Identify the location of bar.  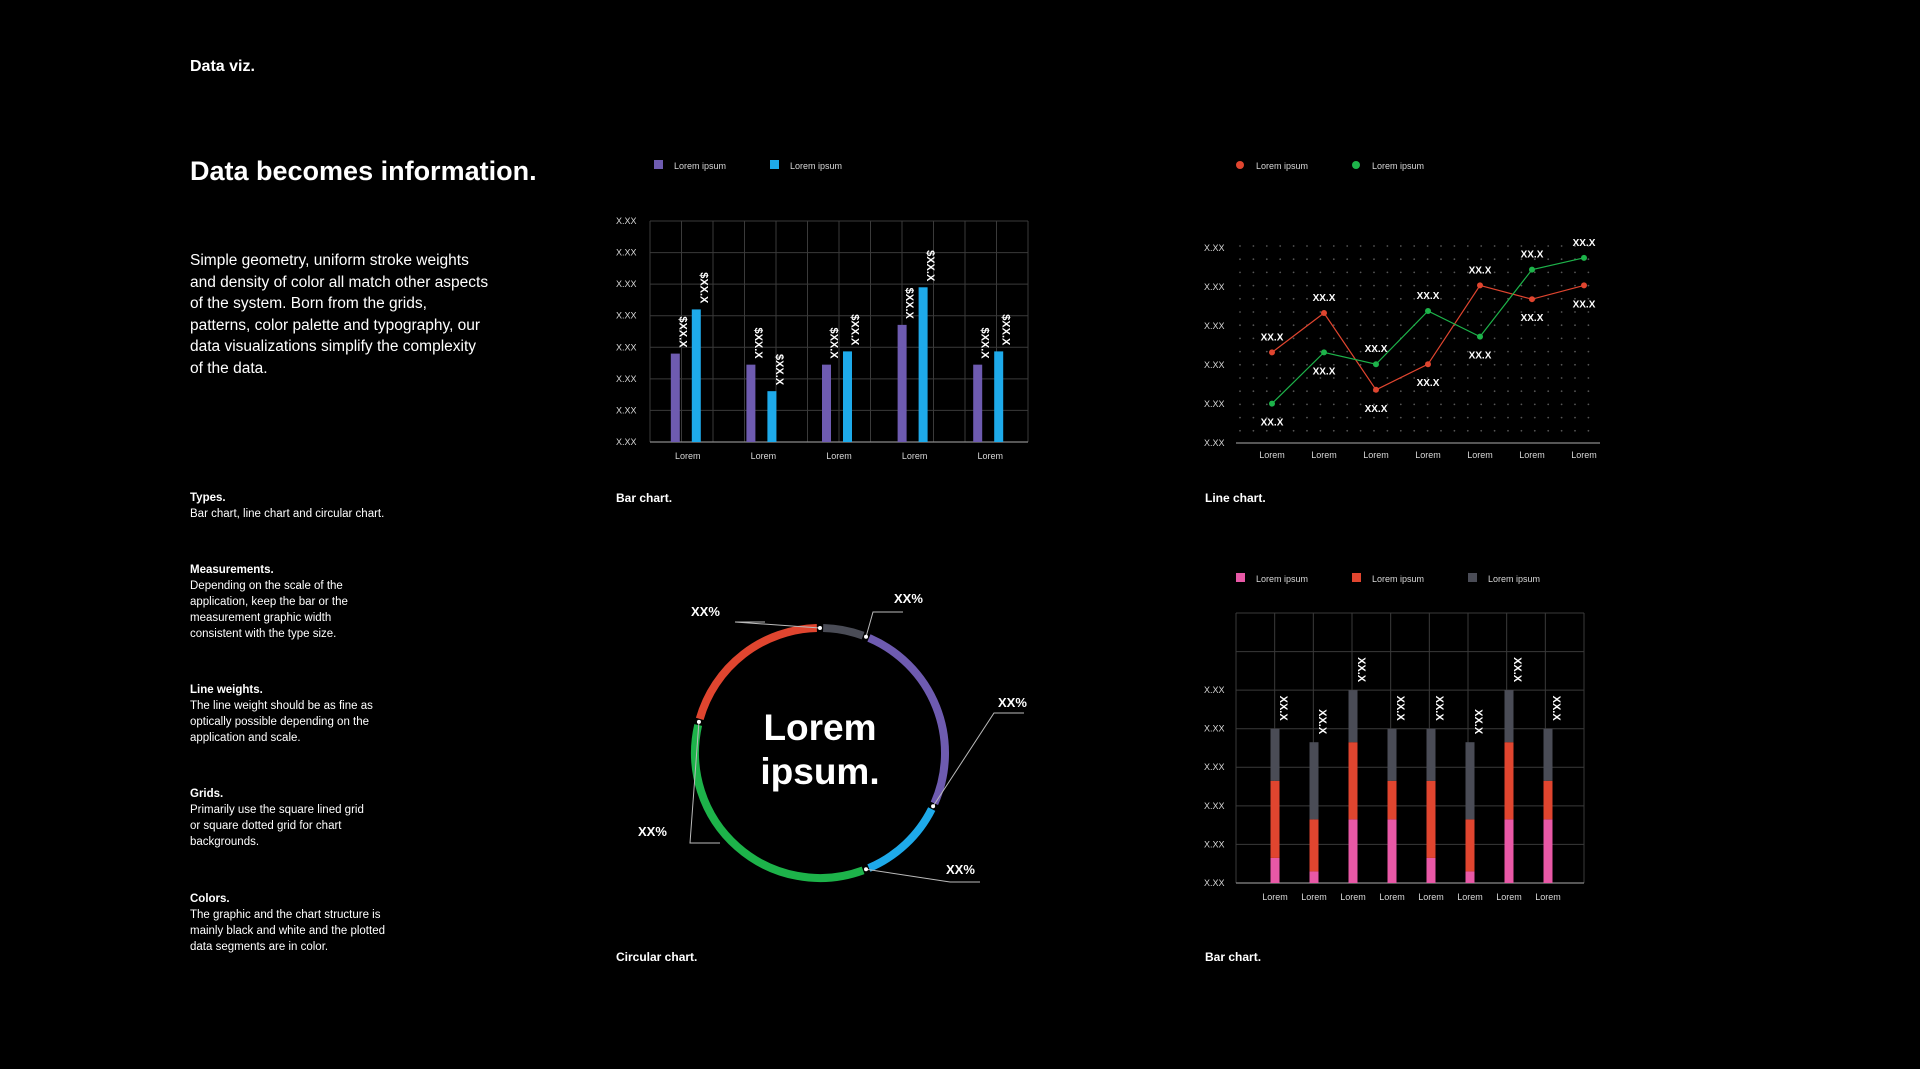
(902, 383).